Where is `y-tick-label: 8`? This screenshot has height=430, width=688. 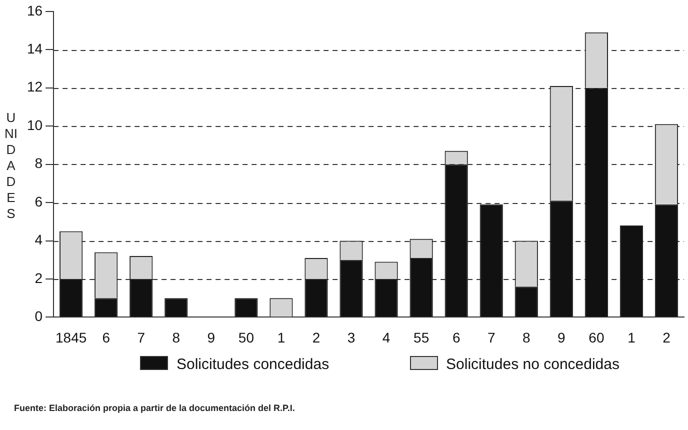 y-tick-label: 8 is located at coordinates (38, 163).